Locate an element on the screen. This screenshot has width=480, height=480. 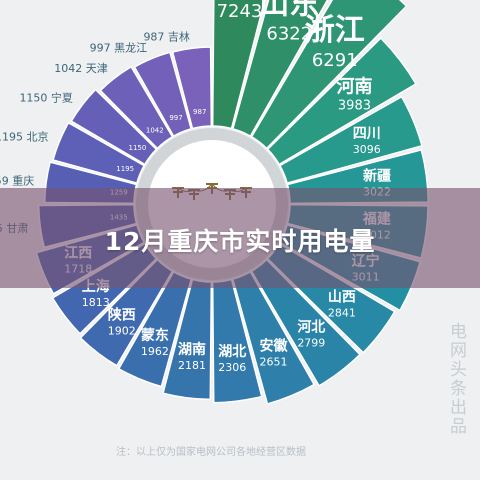
slice-value-label: 997 is located at coordinates (175, 118).